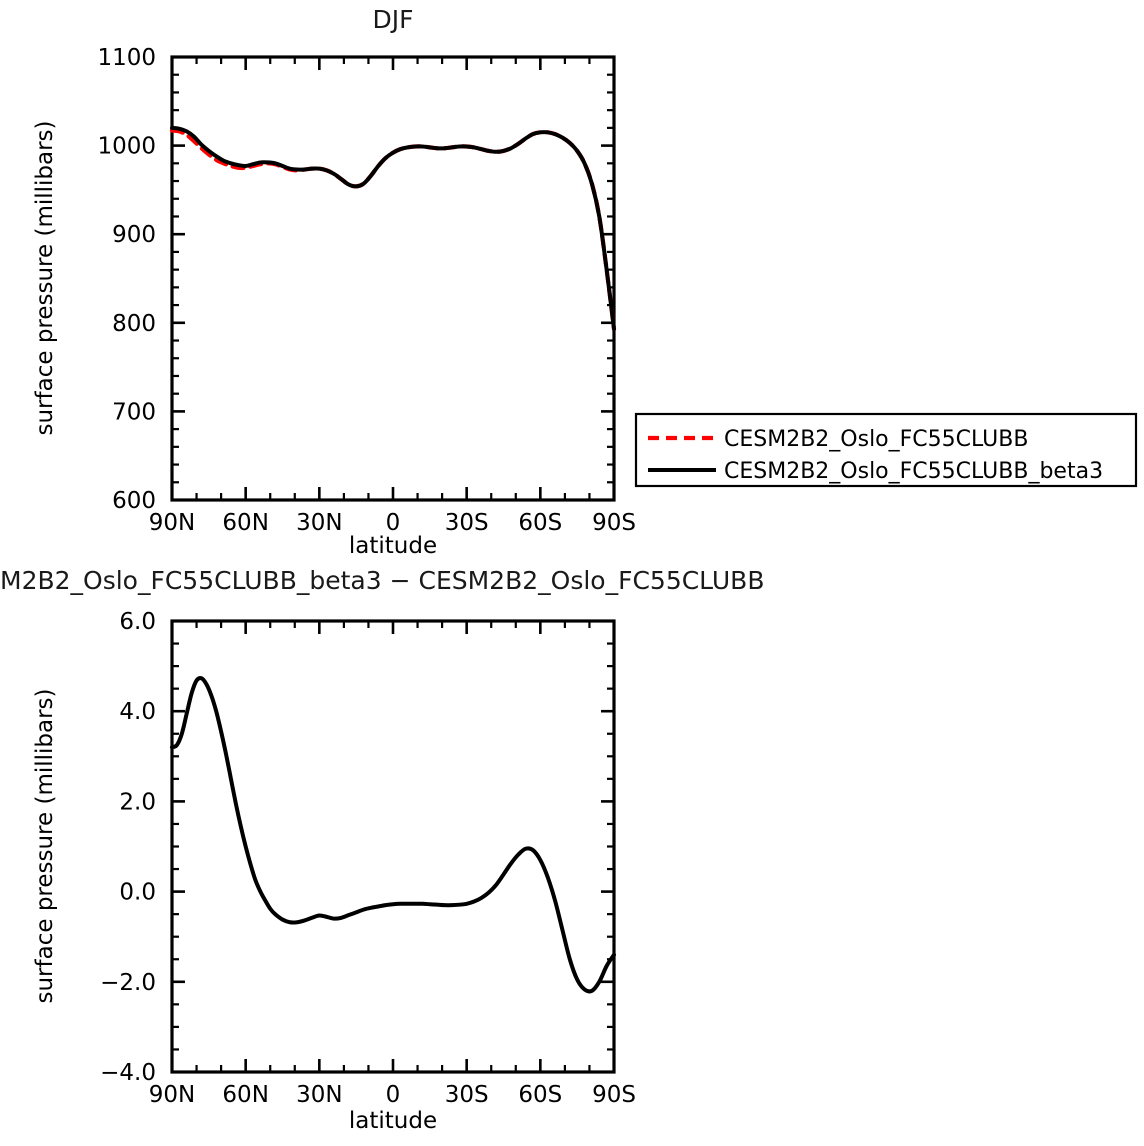  Describe the element at coordinates (128, 847) in the screenshot. I see `panel-bottom-y-tick-labels: 6.0 4.0 2.0 0.0 −2.0 −4.0` at that location.